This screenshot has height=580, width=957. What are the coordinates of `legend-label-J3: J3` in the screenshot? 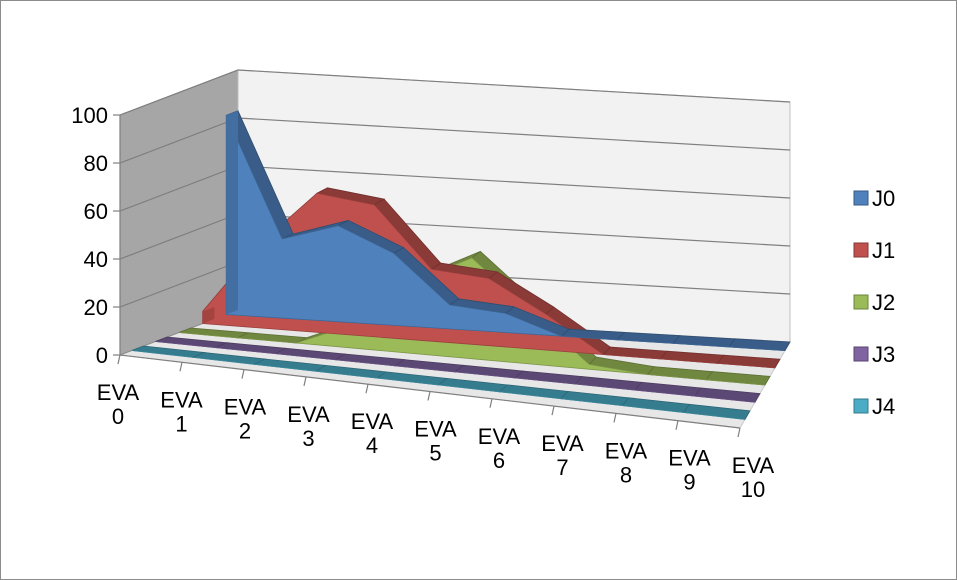 It's located at (883, 354).